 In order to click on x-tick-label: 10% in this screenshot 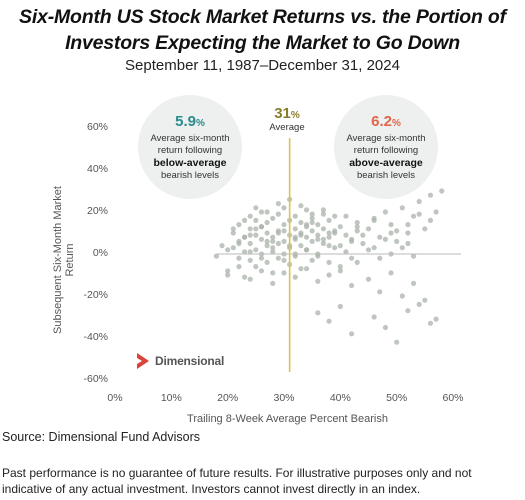, I will do `click(171, 398)`.